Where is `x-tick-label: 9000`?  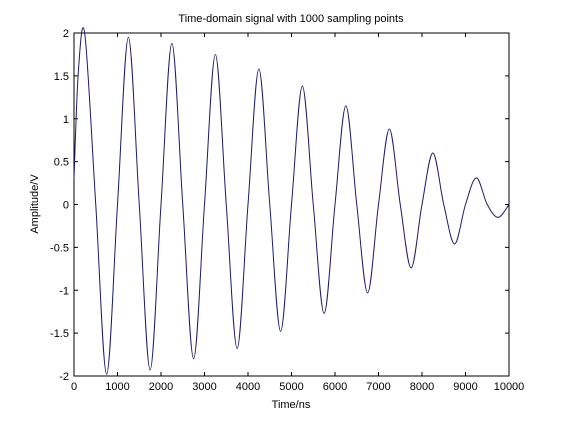 x-tick-label: 9000 is located at coordinates (465, 387).